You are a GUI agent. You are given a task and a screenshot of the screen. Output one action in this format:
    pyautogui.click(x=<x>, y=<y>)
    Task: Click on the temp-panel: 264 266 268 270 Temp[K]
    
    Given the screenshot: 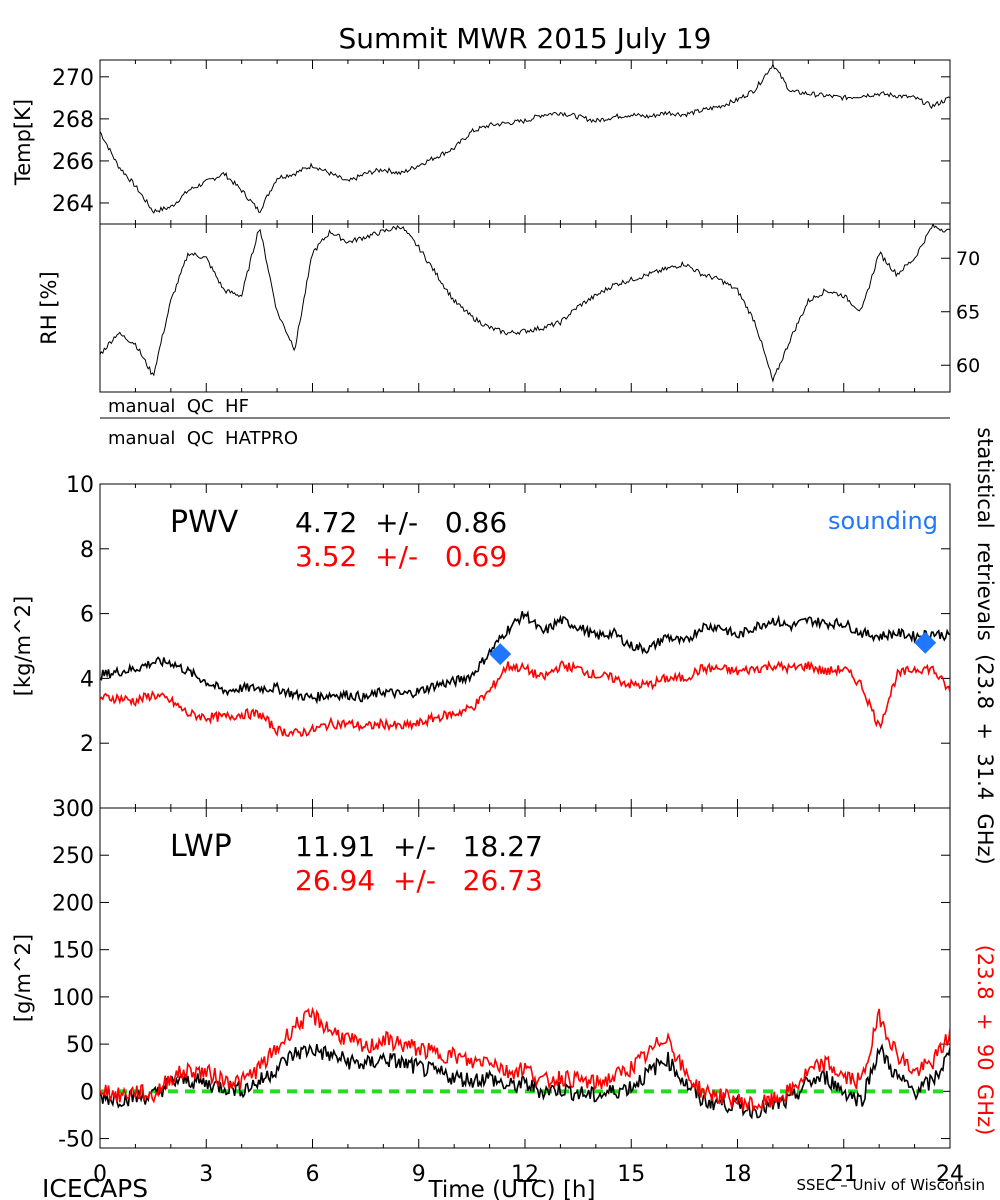 What is the action you would take?
    pyautogui.click(x=481, y=142)
    